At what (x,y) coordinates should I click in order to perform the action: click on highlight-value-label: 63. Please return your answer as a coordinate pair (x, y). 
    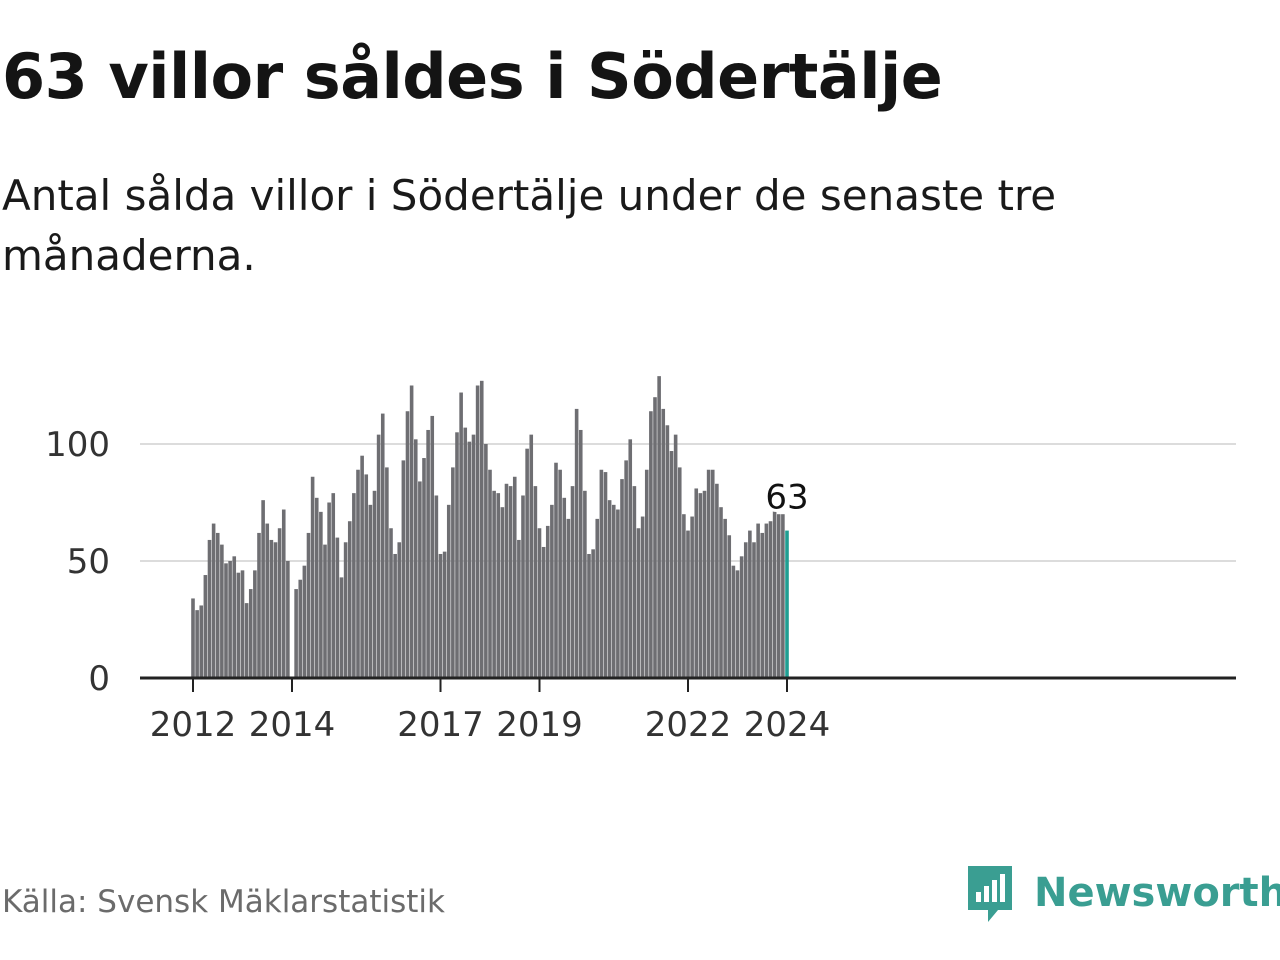
    Looking at the image, I should click on (786, 498).